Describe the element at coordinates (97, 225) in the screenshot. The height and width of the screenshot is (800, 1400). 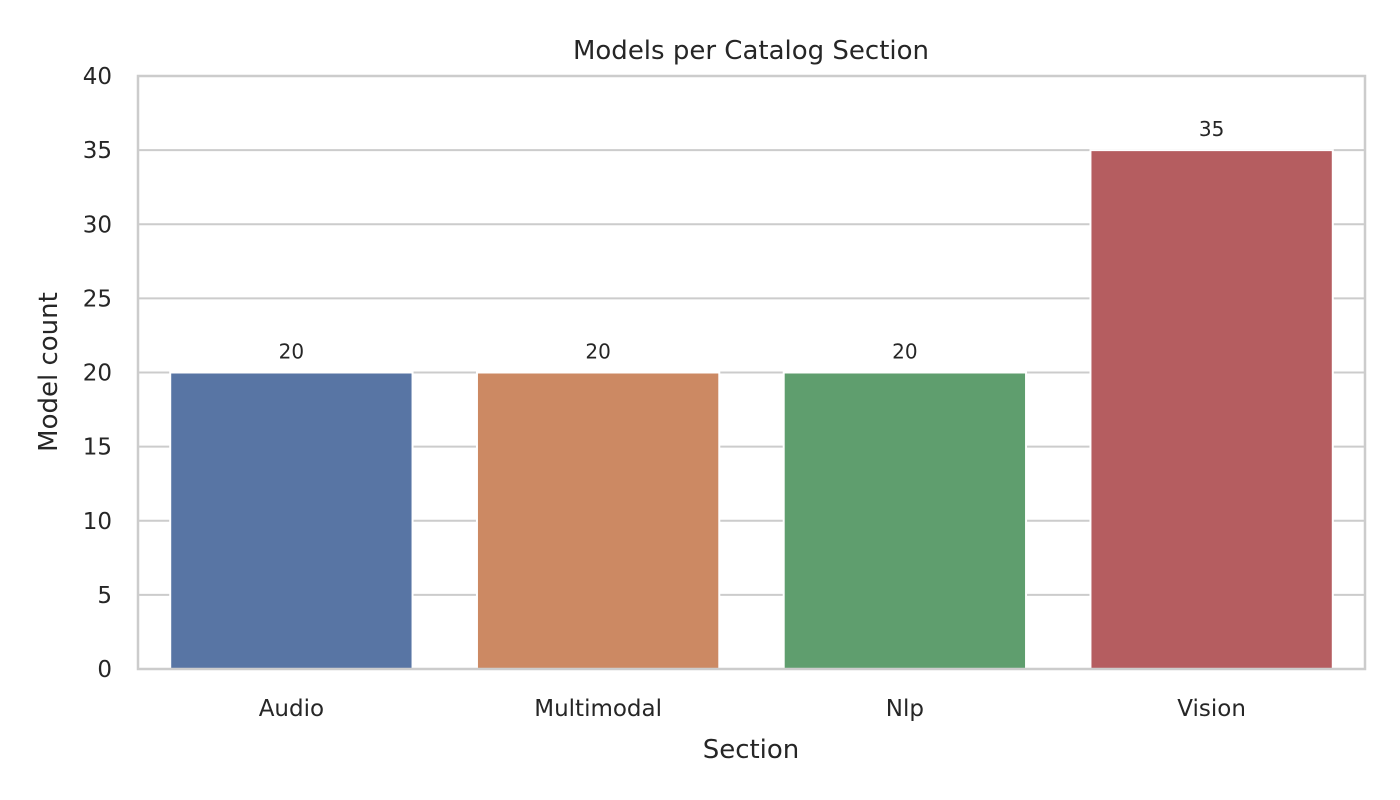
I see `y-tick-label: 30` at that location.